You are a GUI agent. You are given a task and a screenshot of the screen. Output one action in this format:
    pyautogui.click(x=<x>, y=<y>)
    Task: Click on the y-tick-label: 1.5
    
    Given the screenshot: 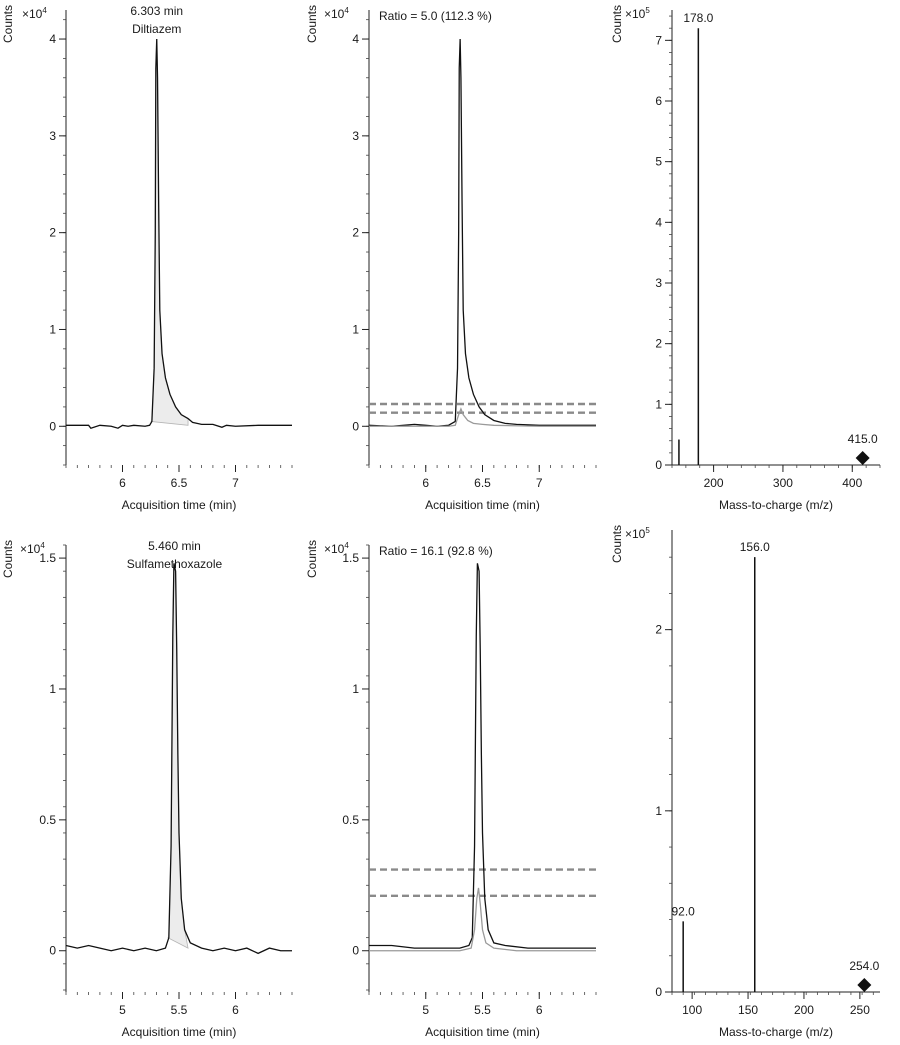 What is the action you would take?
    pyautogui.click(x=350, y=558)
    